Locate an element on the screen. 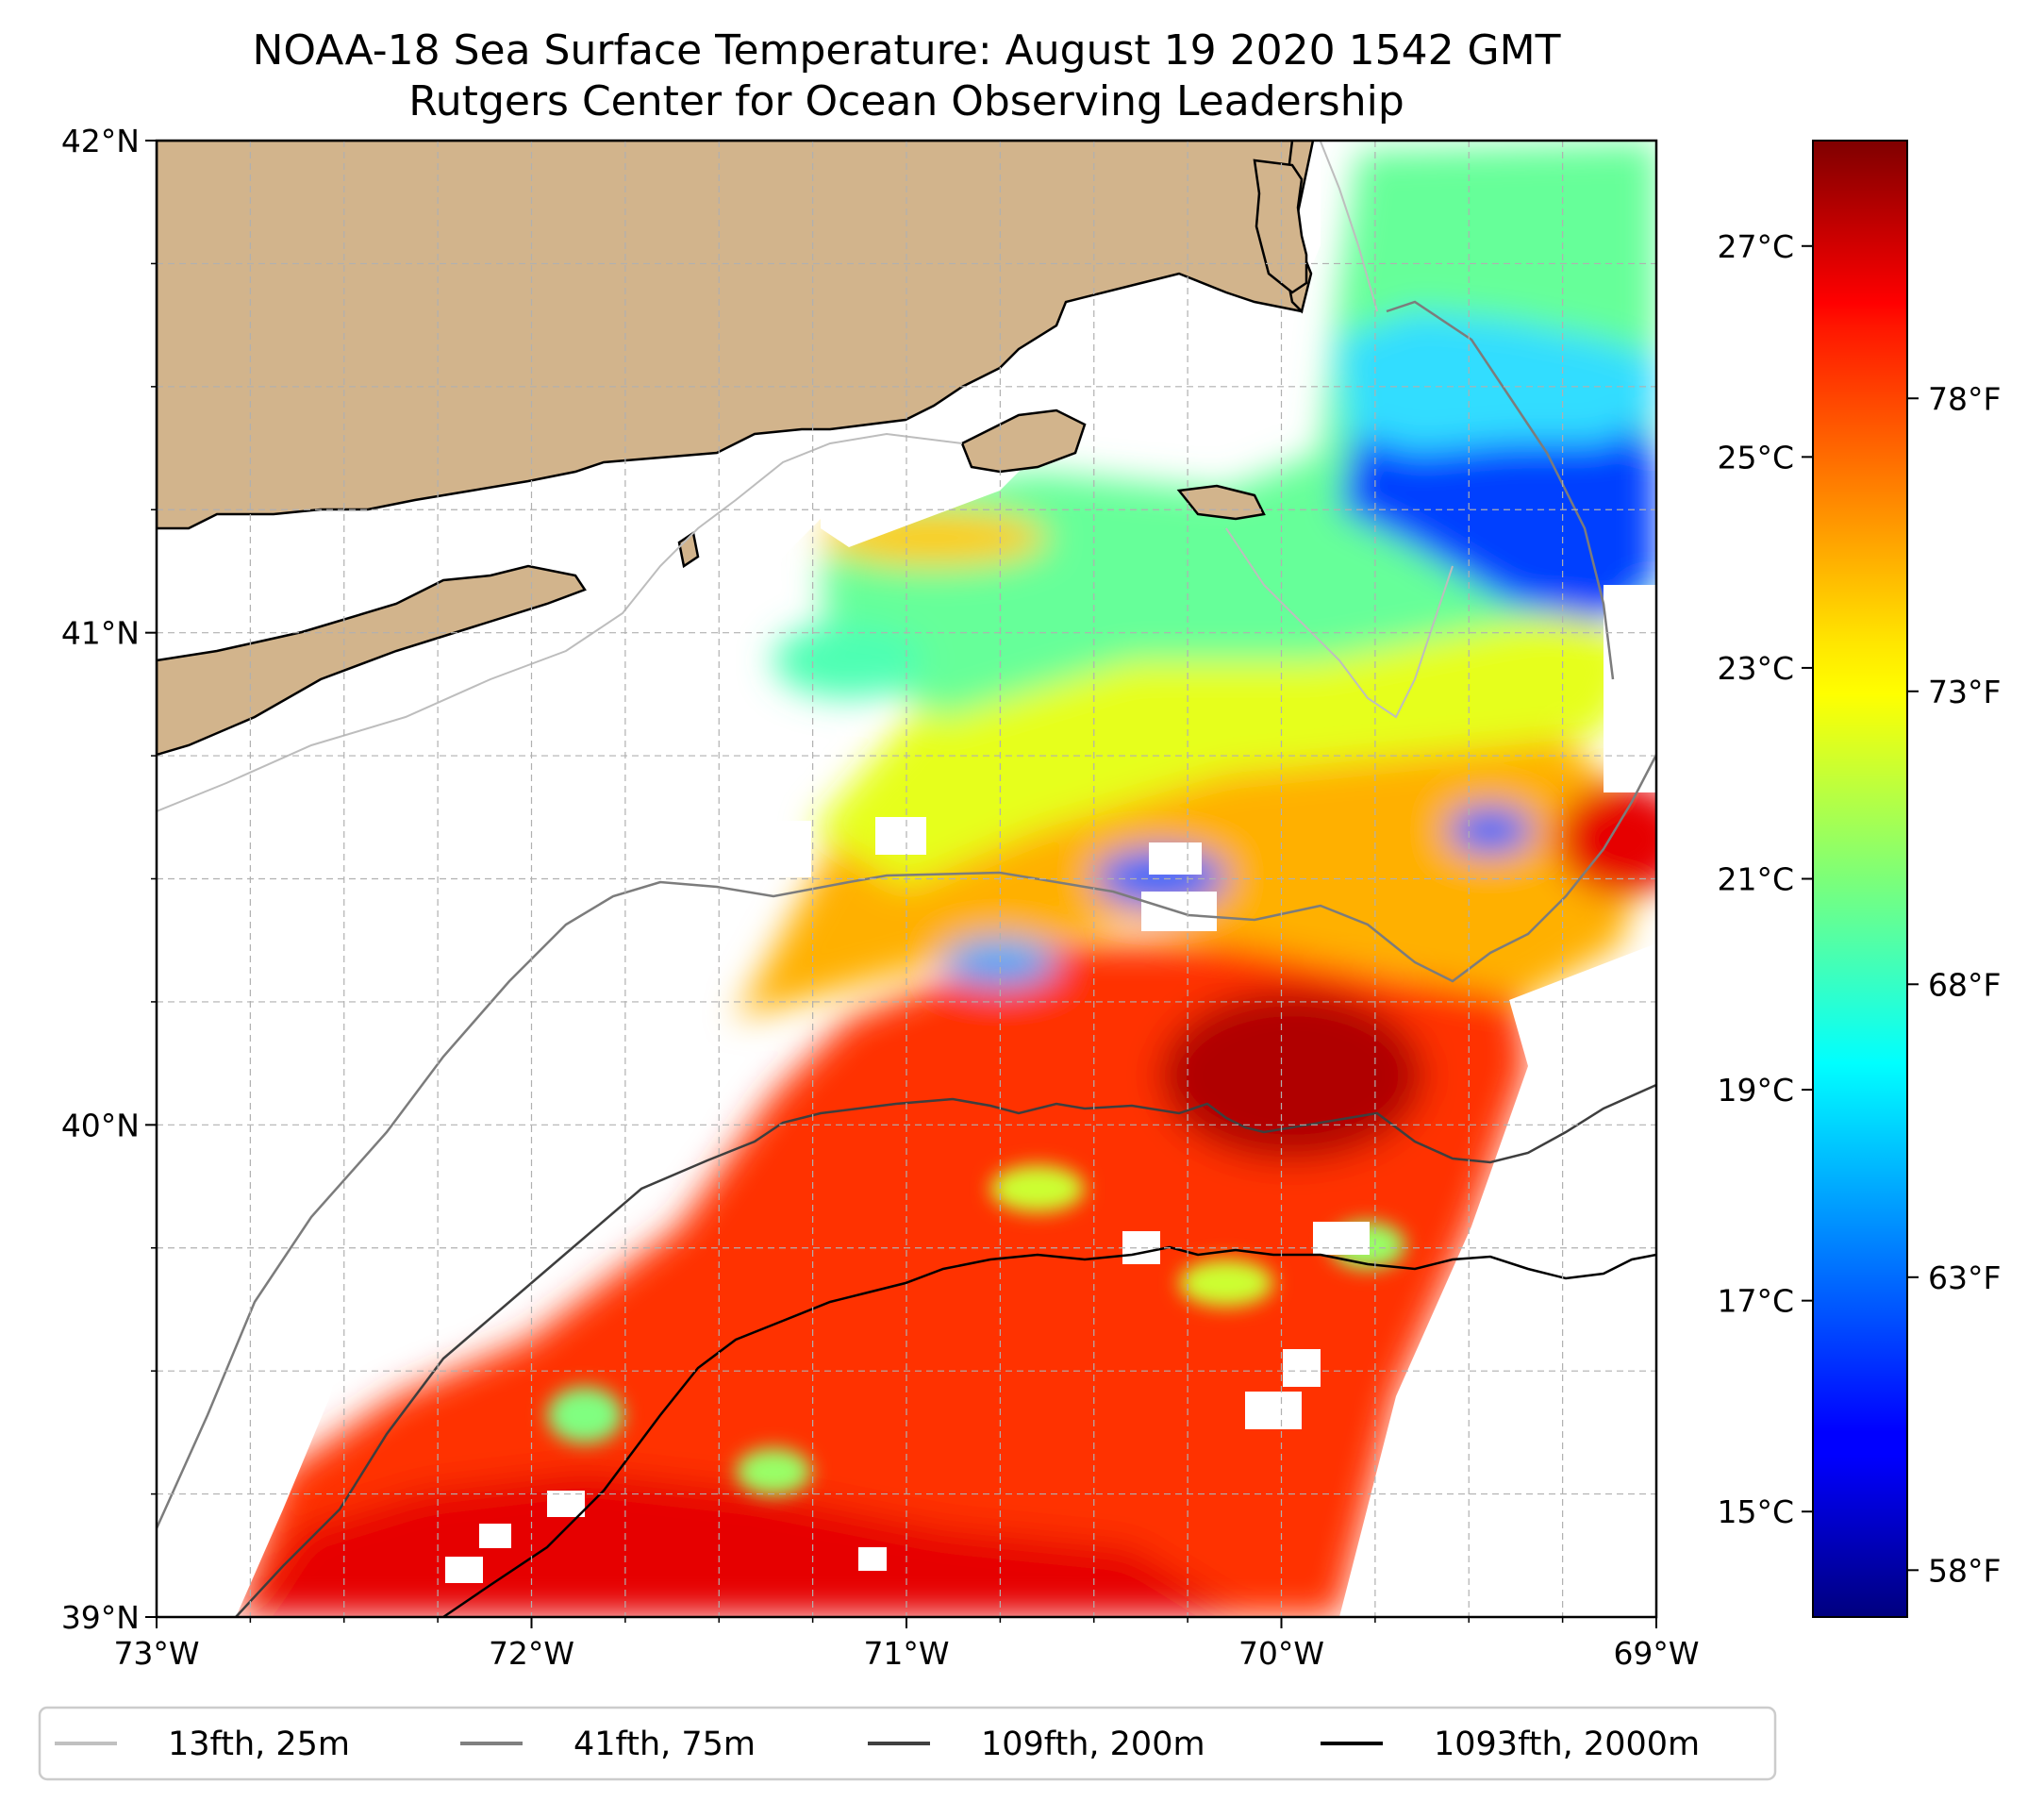 This screenshot has width=2044, height=1801. colorbar-f-tick-label: 63°F is located at coordinates (1964, 1277).